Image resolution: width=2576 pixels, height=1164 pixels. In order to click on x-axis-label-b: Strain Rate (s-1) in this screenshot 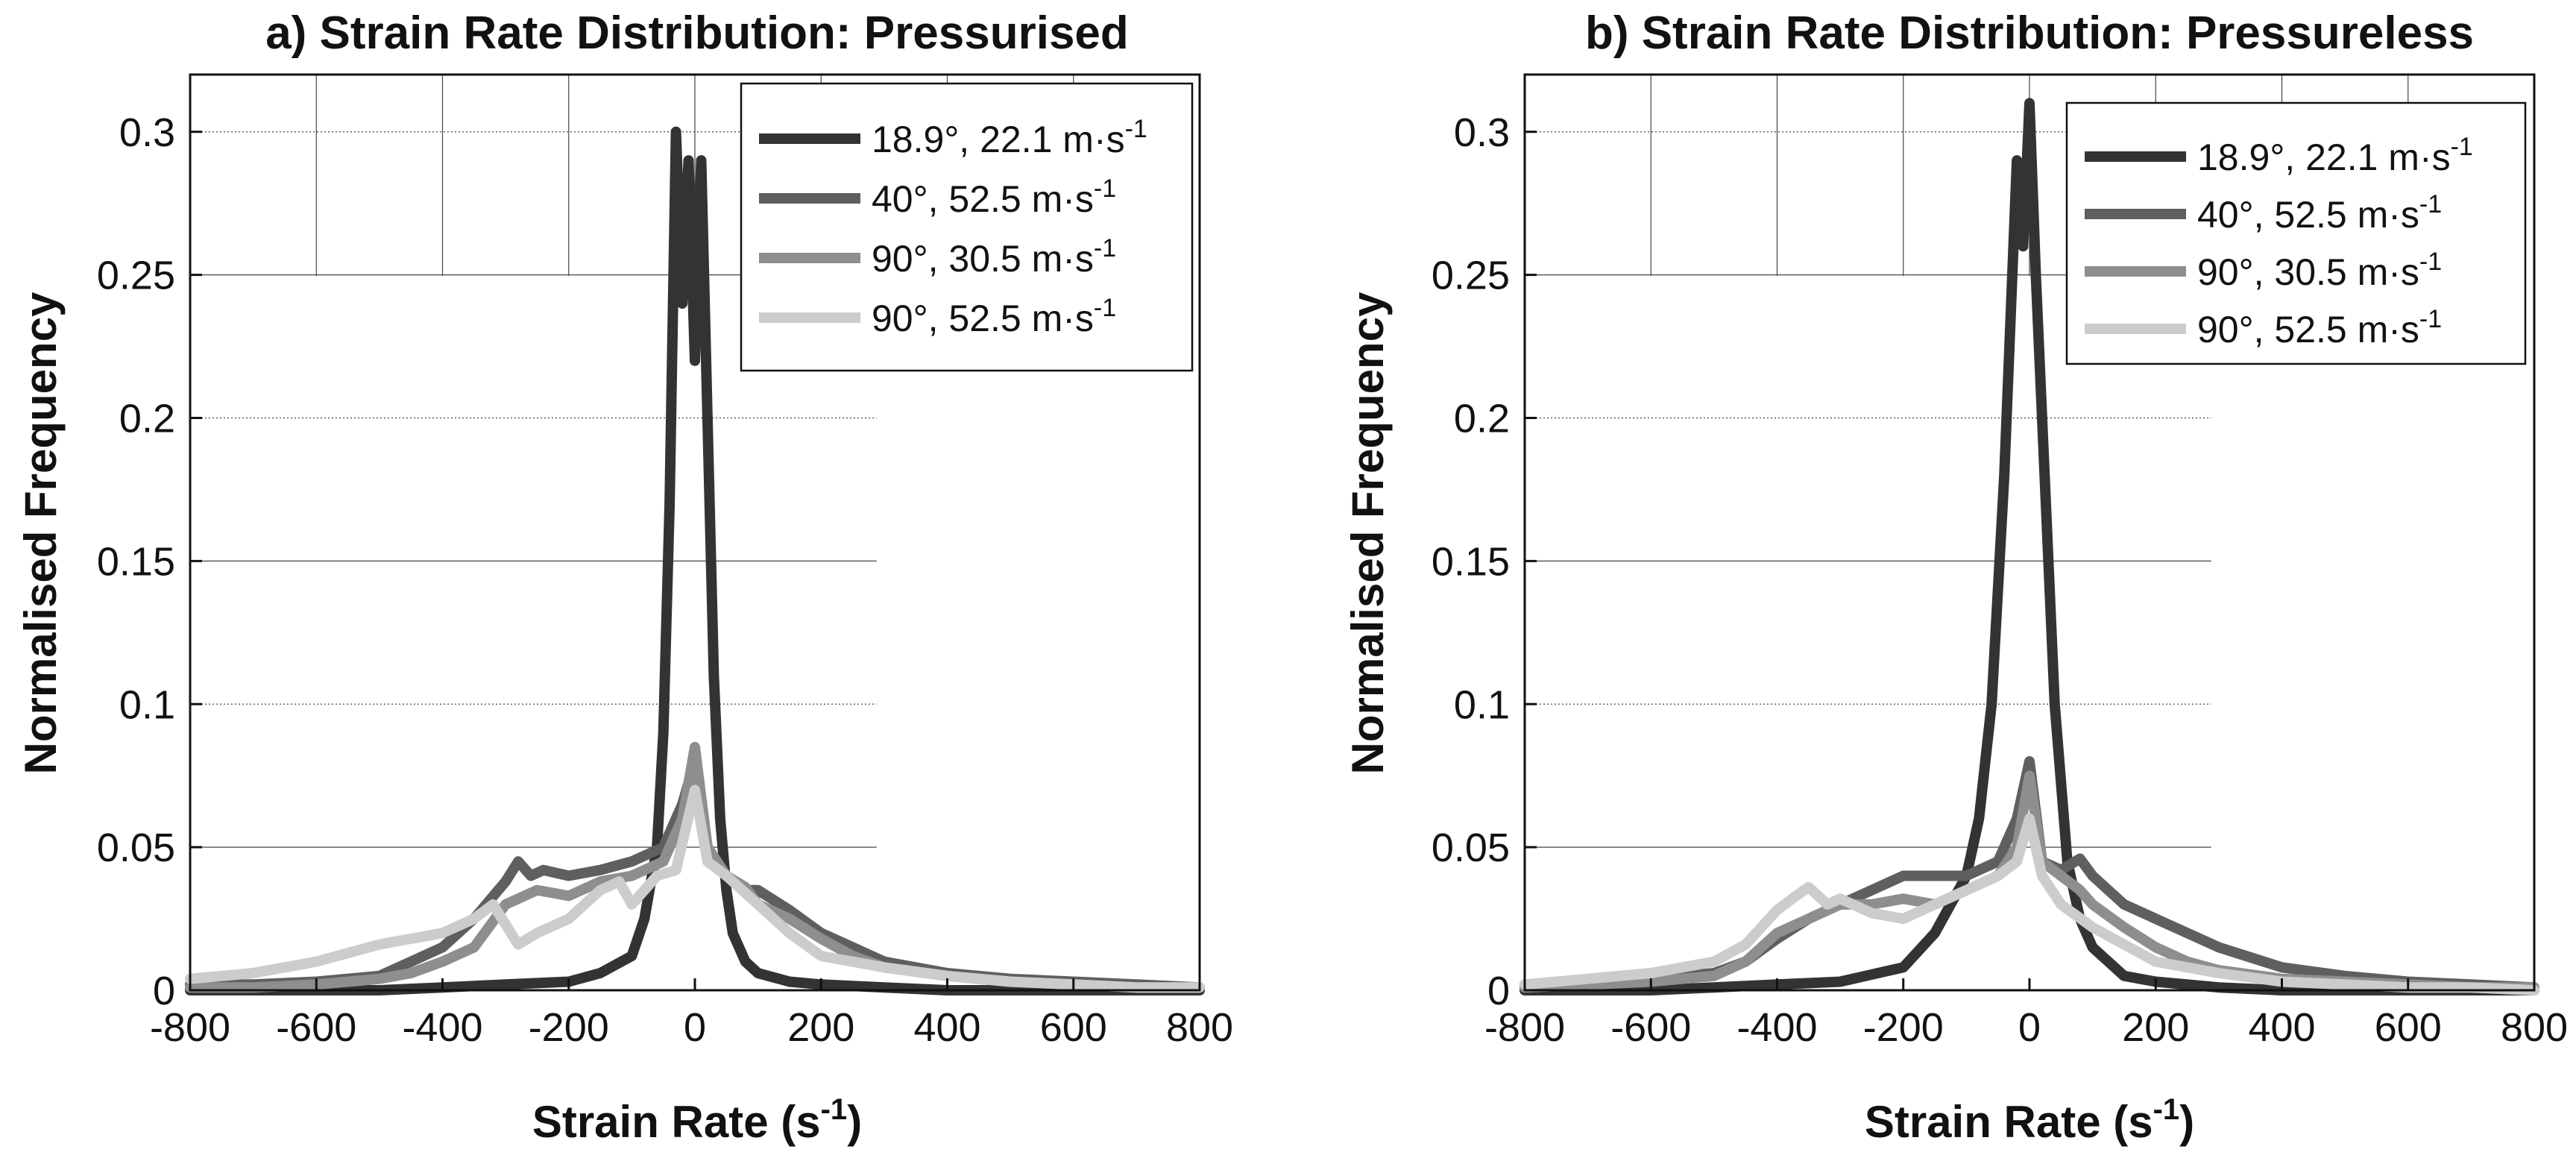, I will do `click(2029, 1120)`.